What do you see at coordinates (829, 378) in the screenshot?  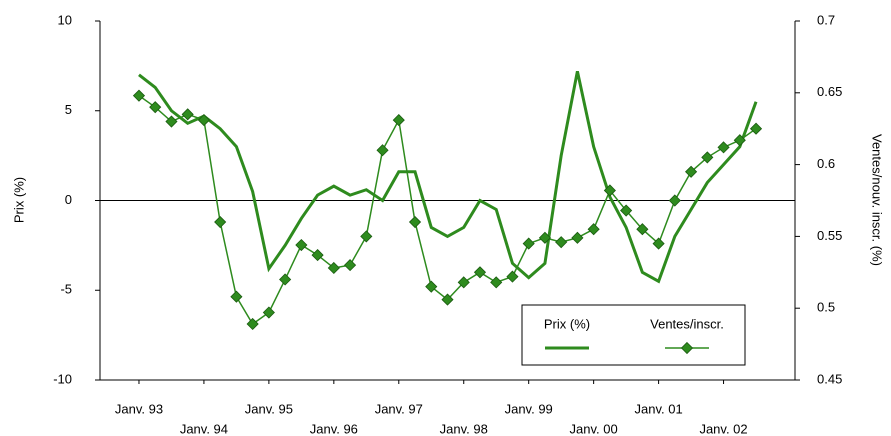 I see `y2-tick-label: 0.45` at bounding box center [829, 378].